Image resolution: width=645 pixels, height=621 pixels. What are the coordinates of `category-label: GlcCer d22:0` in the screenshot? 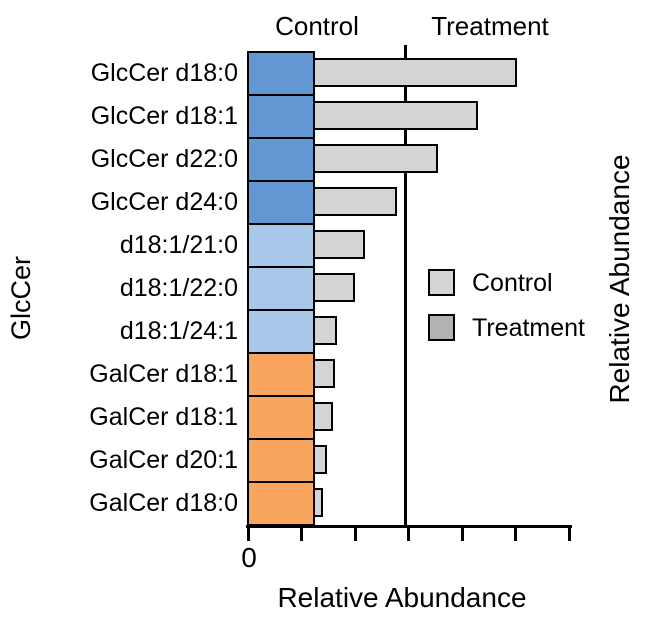 It's located at (164, 159).